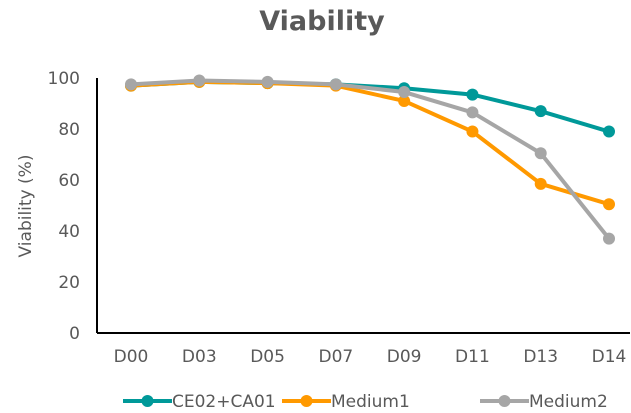 The height and width of the screenshot is (413, 631). Describe the element at coordinates (224, 402) in the screenshot. I see `legend-label: CE02+CA01` at that location.